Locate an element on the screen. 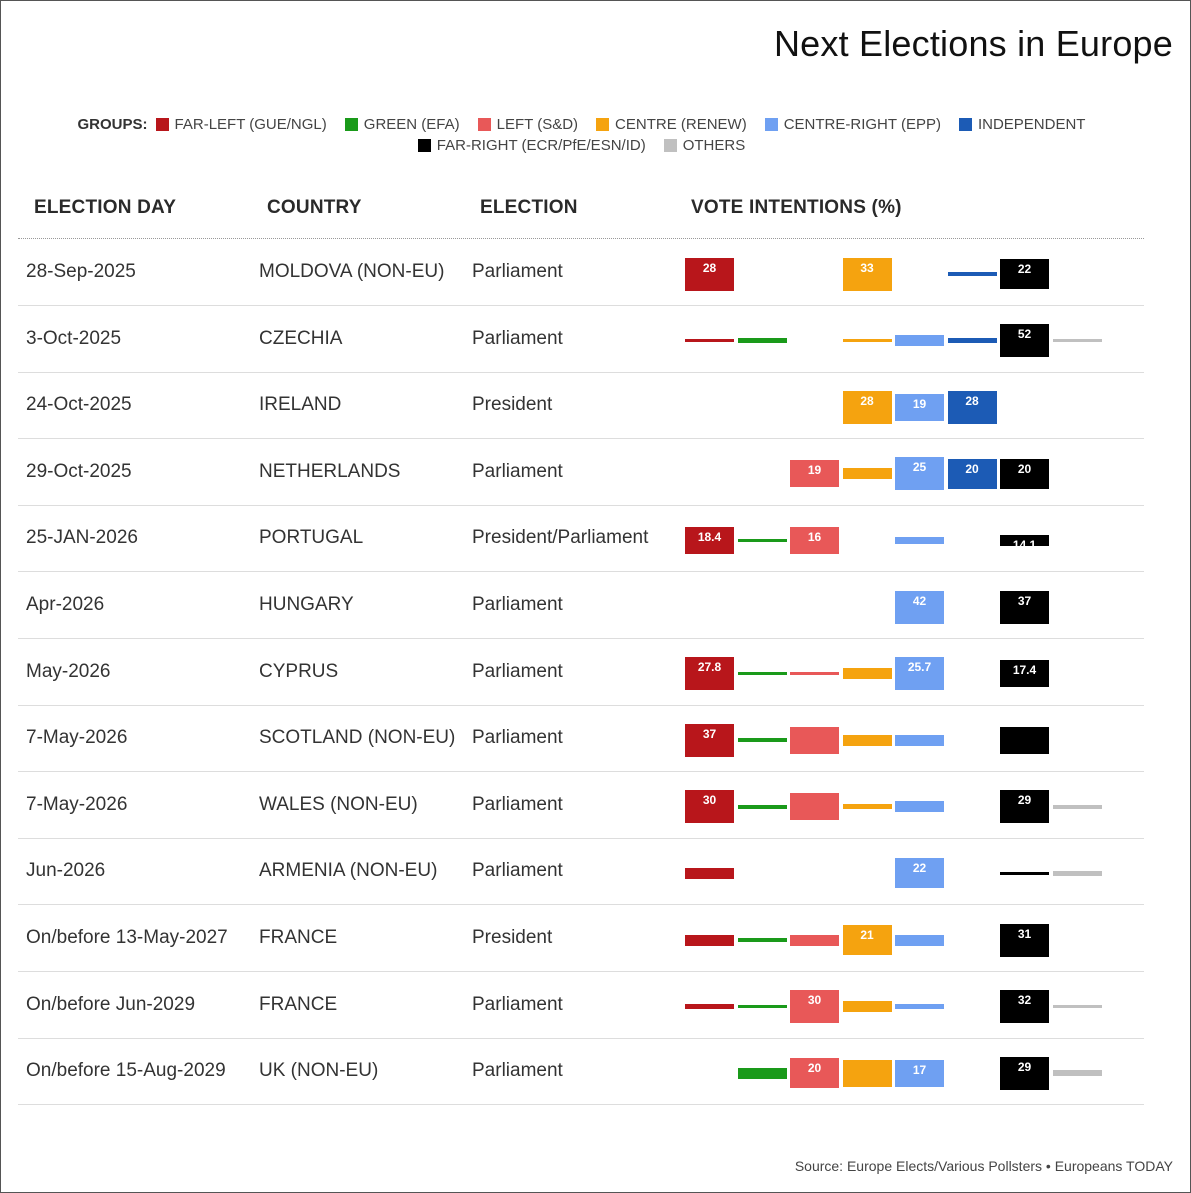  election-date: Jun-2026 is located at coordinates (66, 871).